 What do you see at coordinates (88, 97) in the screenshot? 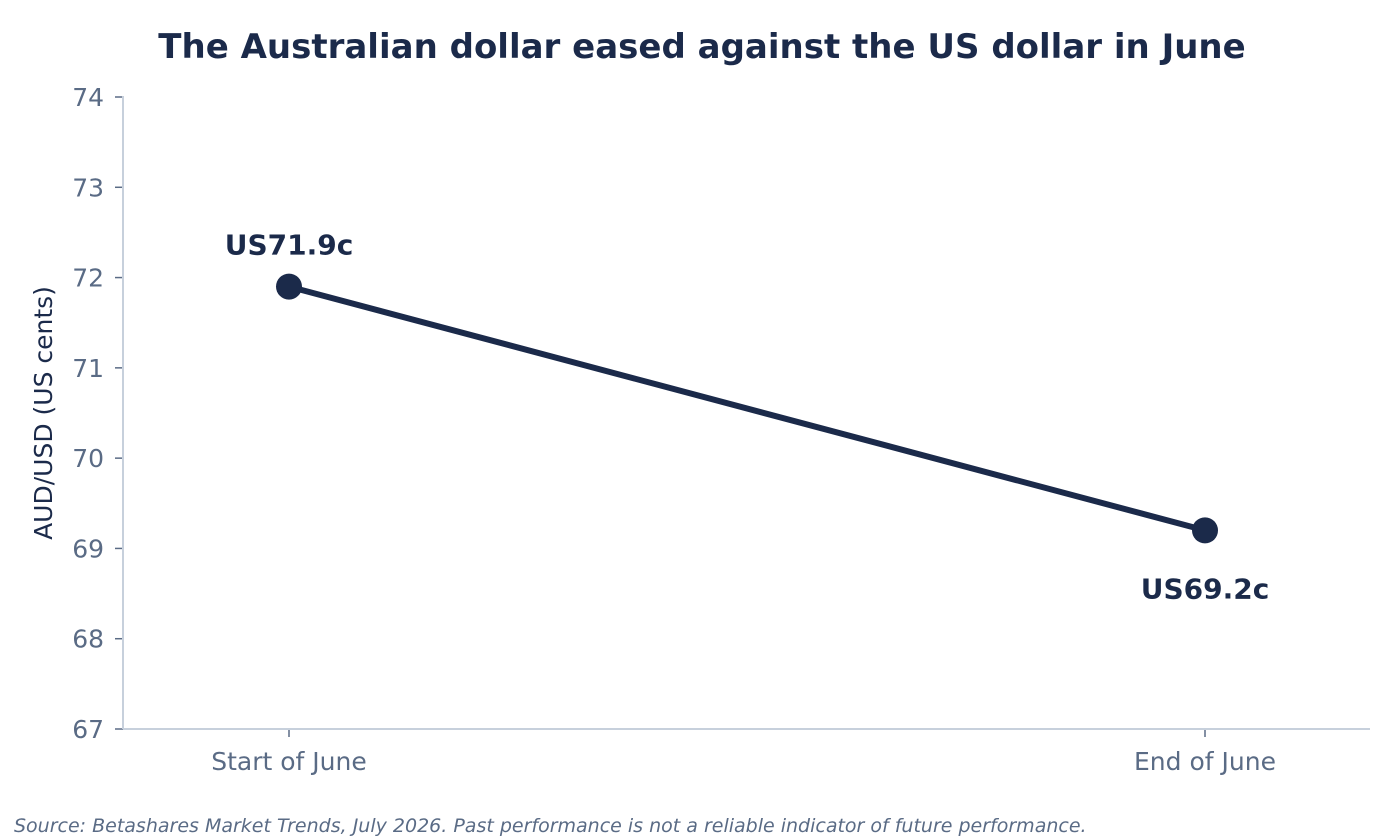
I see `y-tick-label: 74` at bounding box center [88, 97].